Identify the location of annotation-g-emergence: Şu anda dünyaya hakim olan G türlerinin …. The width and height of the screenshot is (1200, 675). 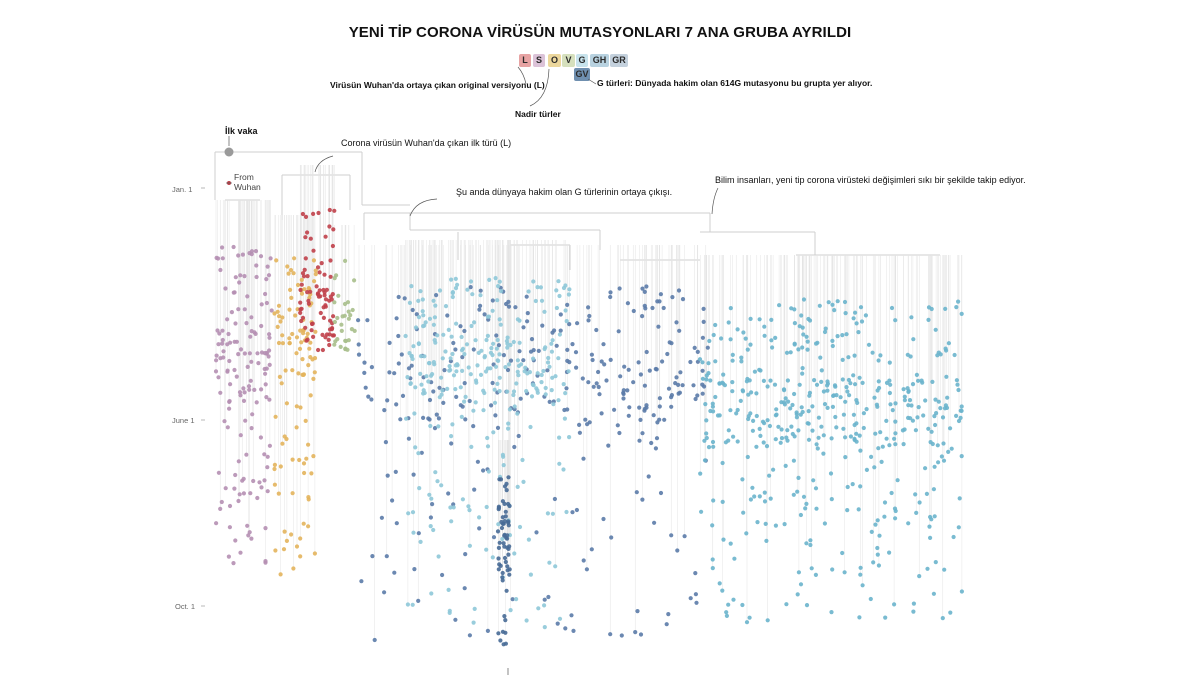
(564, 192).